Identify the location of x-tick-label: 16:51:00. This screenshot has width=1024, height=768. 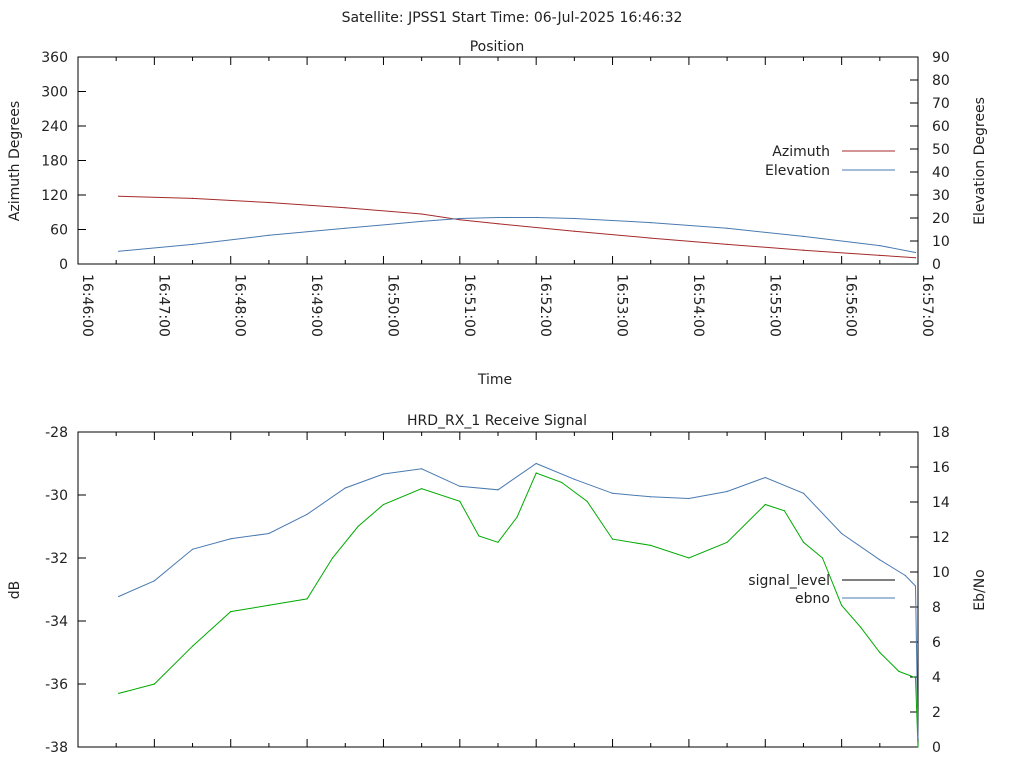
(469, 305).